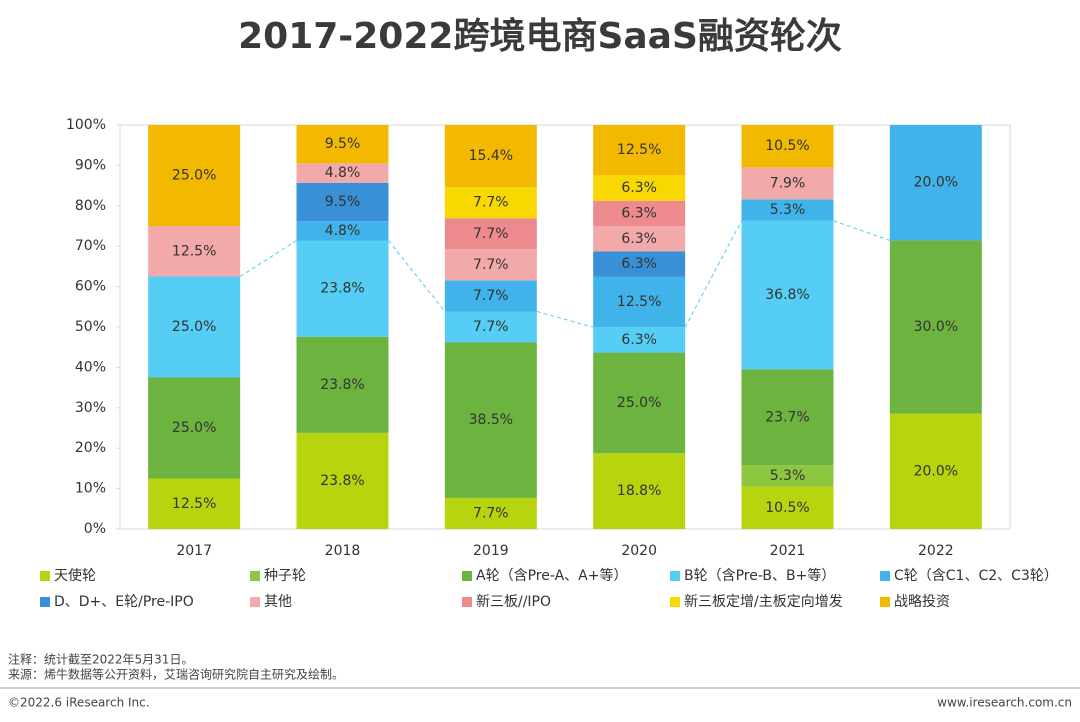  I want to click on legend-label: 种子轮, so click(285, 576).